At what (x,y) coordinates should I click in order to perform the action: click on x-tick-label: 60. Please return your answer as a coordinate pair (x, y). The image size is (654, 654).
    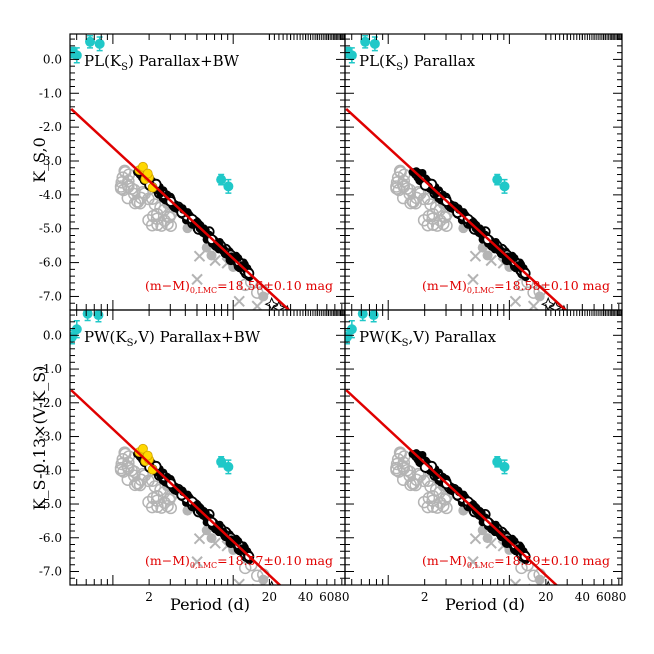
    Looking at the image, I should click on (326, 597).